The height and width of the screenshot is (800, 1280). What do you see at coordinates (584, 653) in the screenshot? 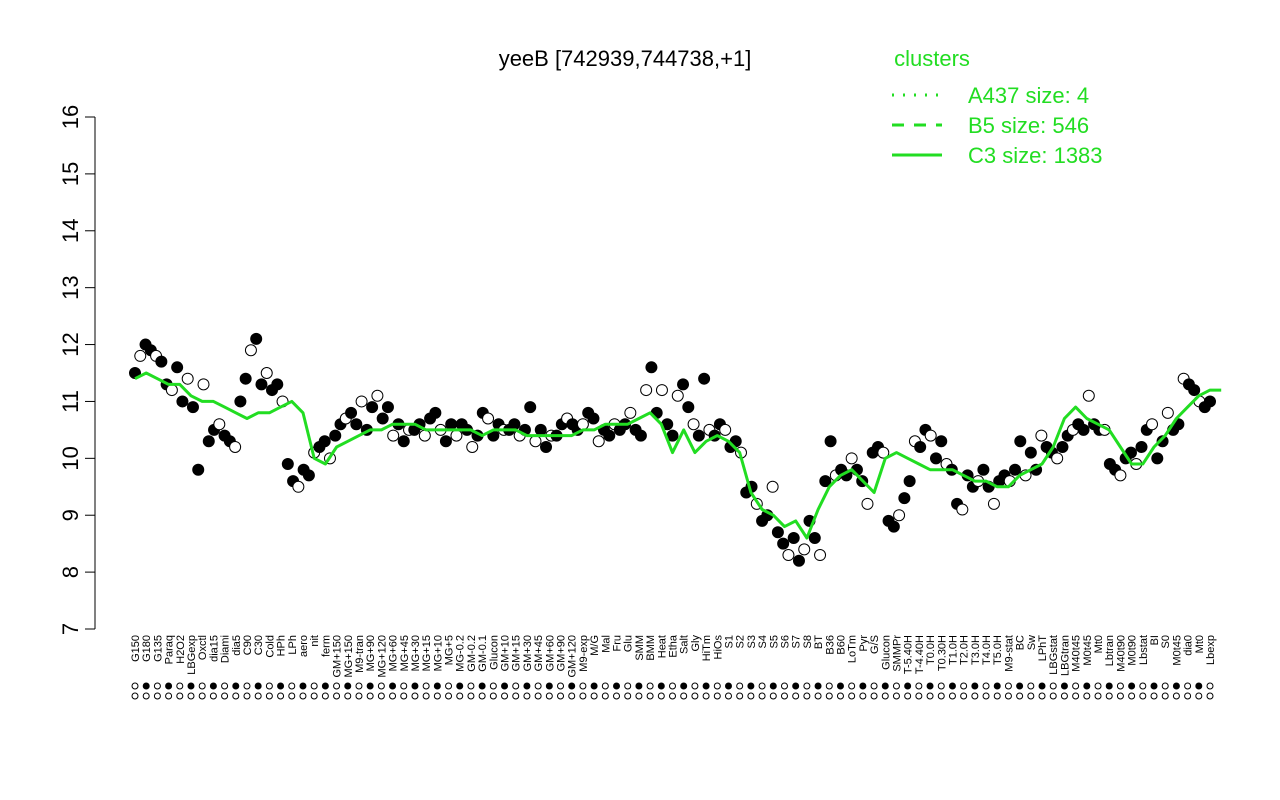
I see `x-tick-label: M9-exp` at bounding box center [584, 653].